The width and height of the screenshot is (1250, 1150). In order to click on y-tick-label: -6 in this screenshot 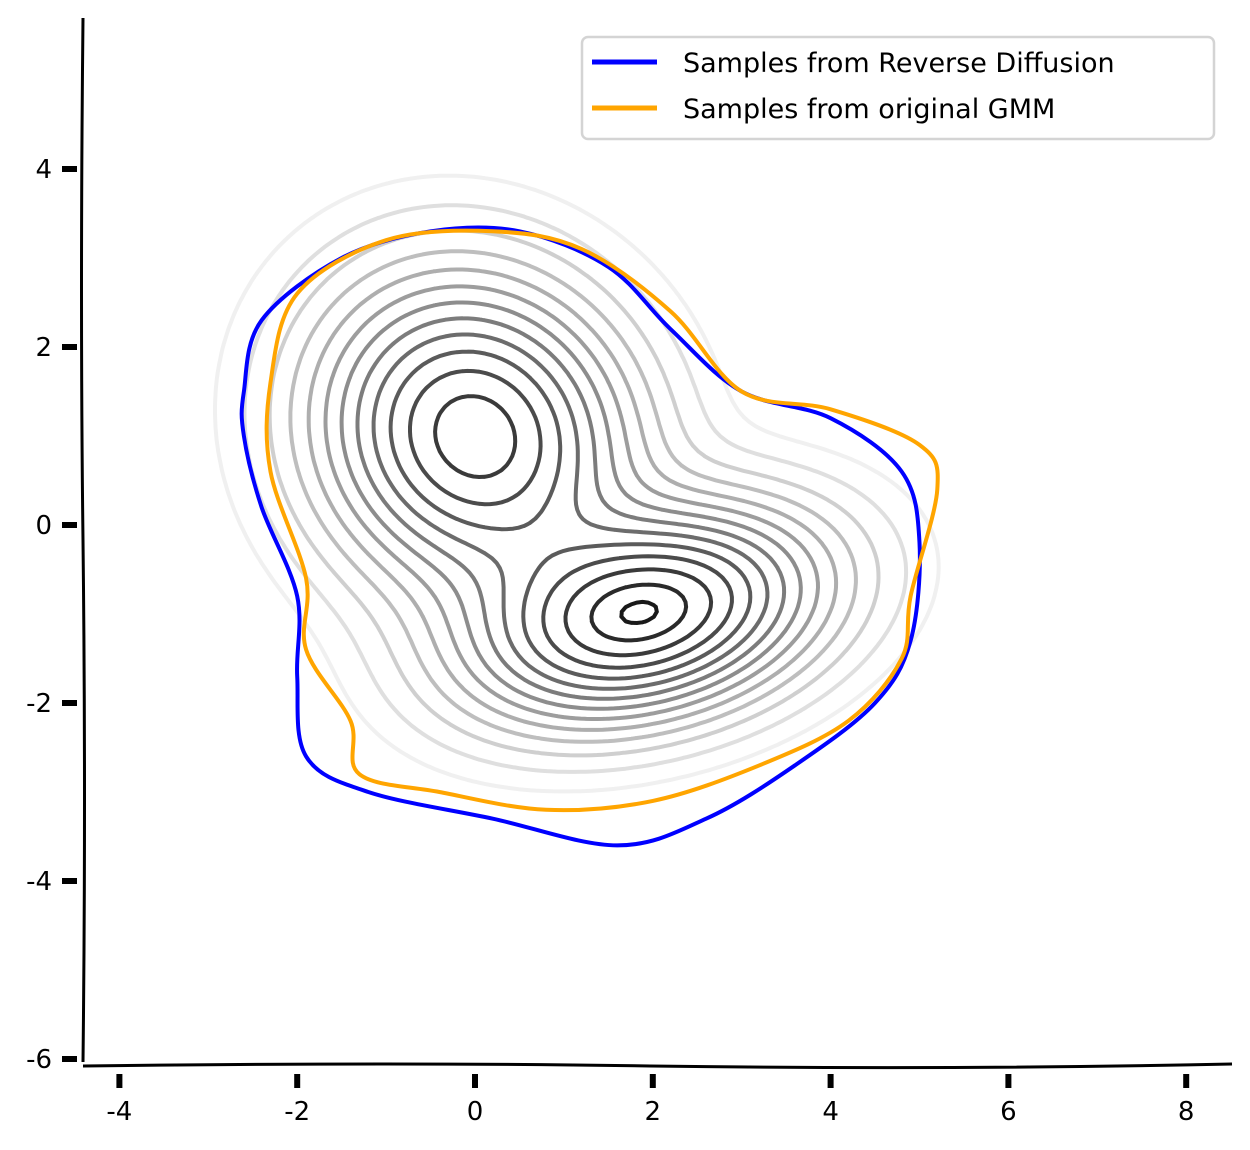, I will do `click(39, 1060)`.